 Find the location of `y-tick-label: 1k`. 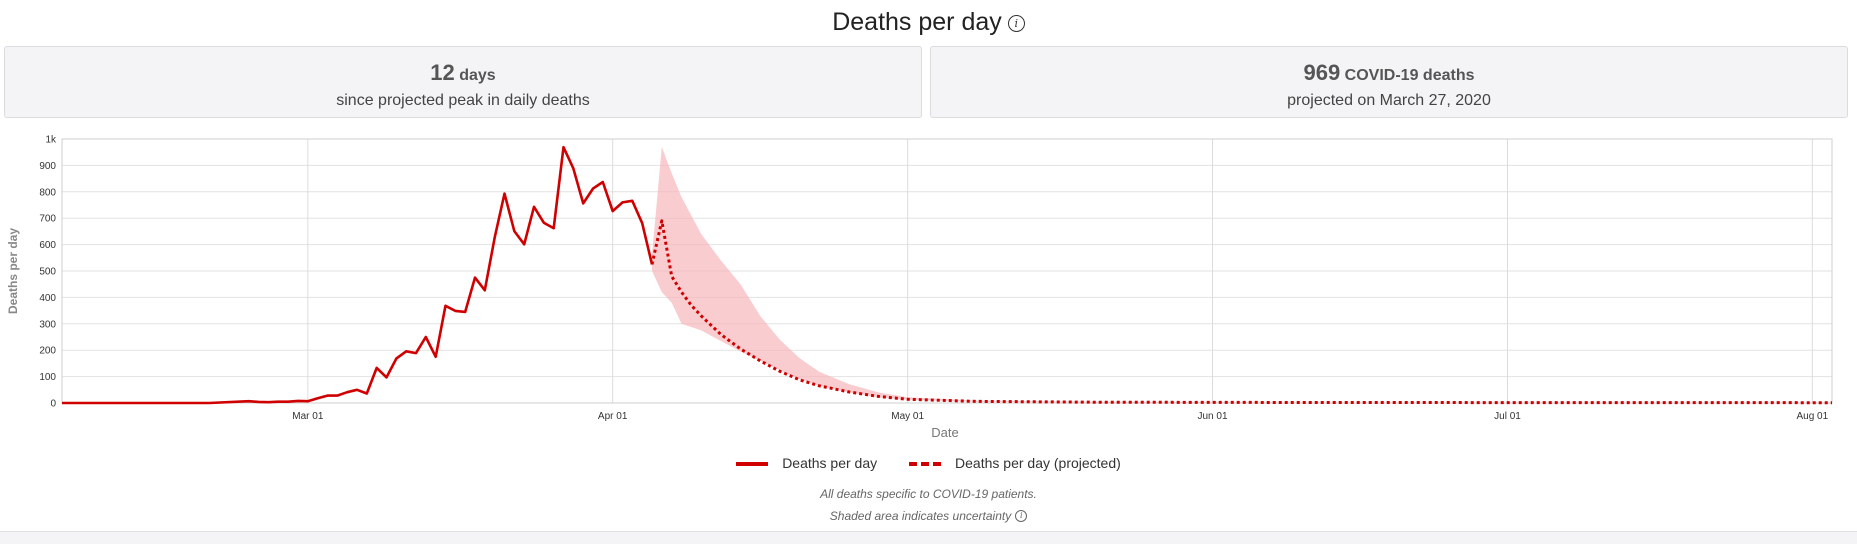

y-tick-label: 1k is located at coordinates (51, 140).